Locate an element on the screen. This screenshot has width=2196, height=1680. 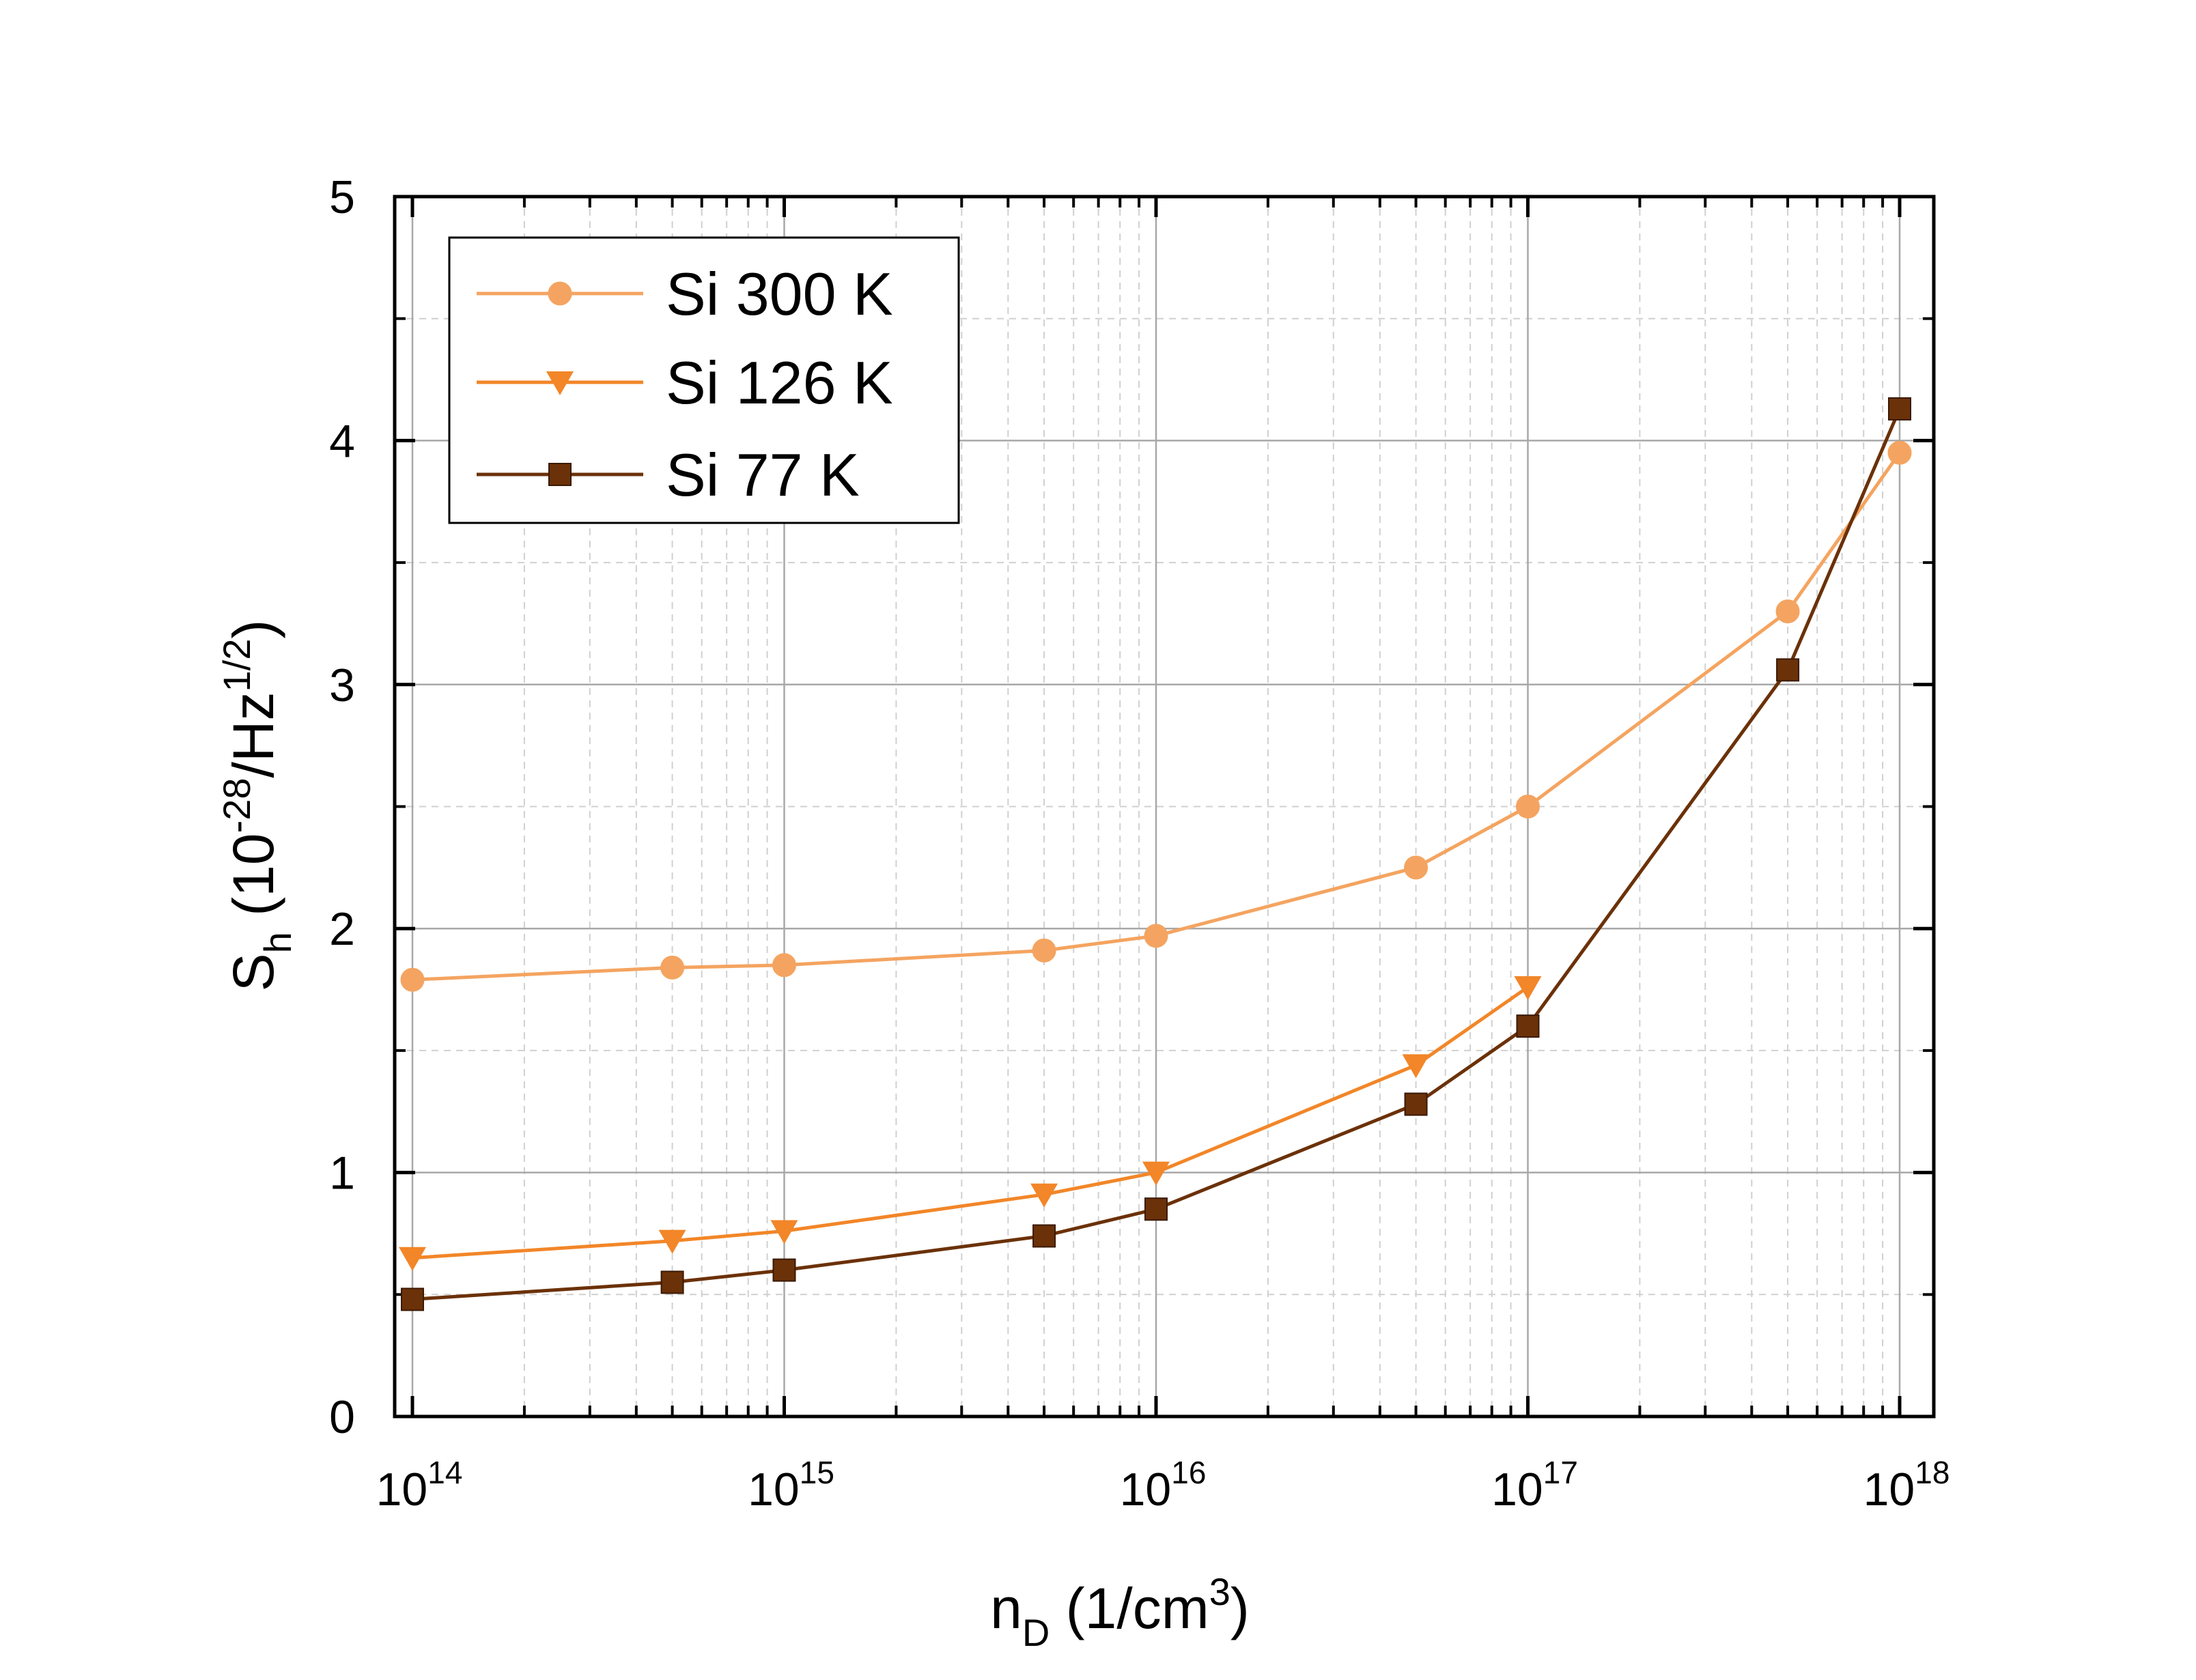
y-tick-label: 4 is located at coordinates (342, 441).